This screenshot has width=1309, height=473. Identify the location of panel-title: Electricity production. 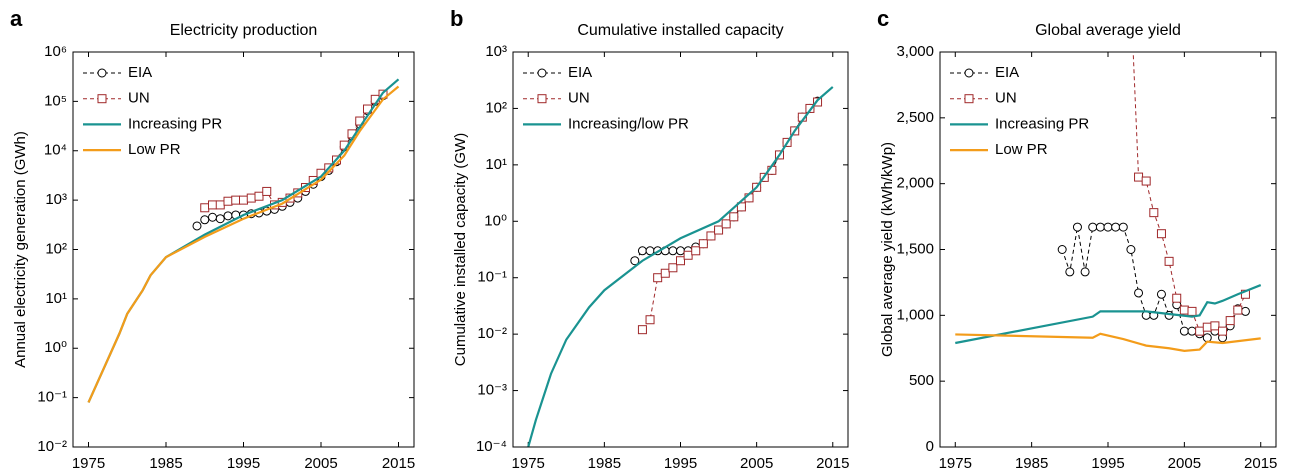
(244, 30).